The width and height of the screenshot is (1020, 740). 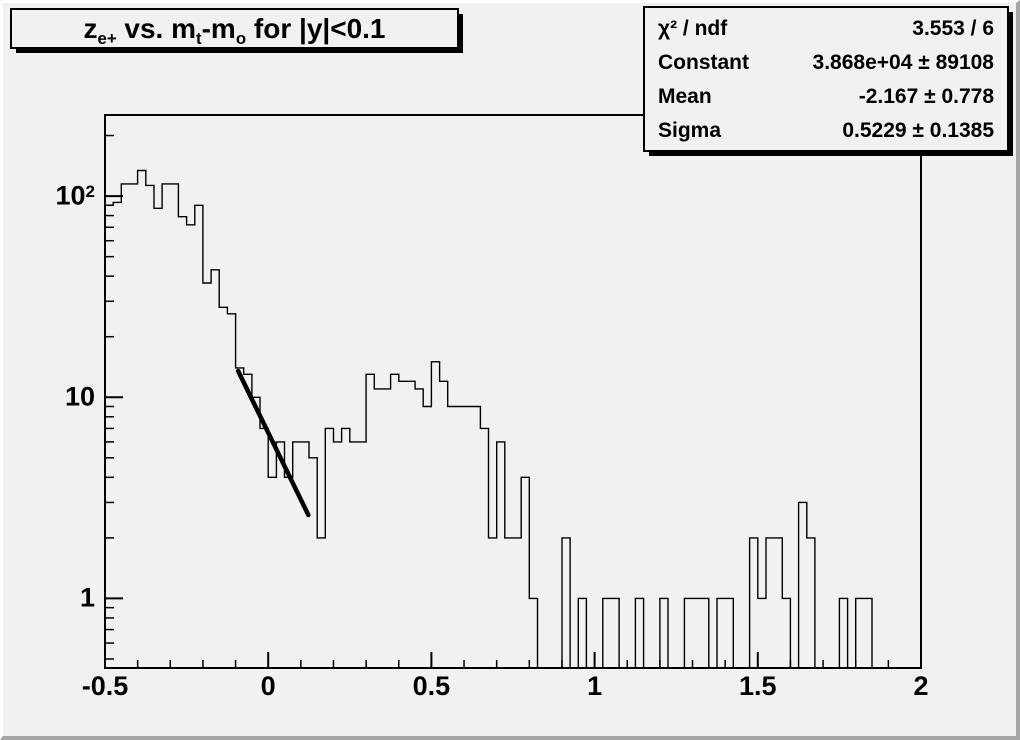 I want to click on y-tick-label: 102, so click(x=75, y=196).